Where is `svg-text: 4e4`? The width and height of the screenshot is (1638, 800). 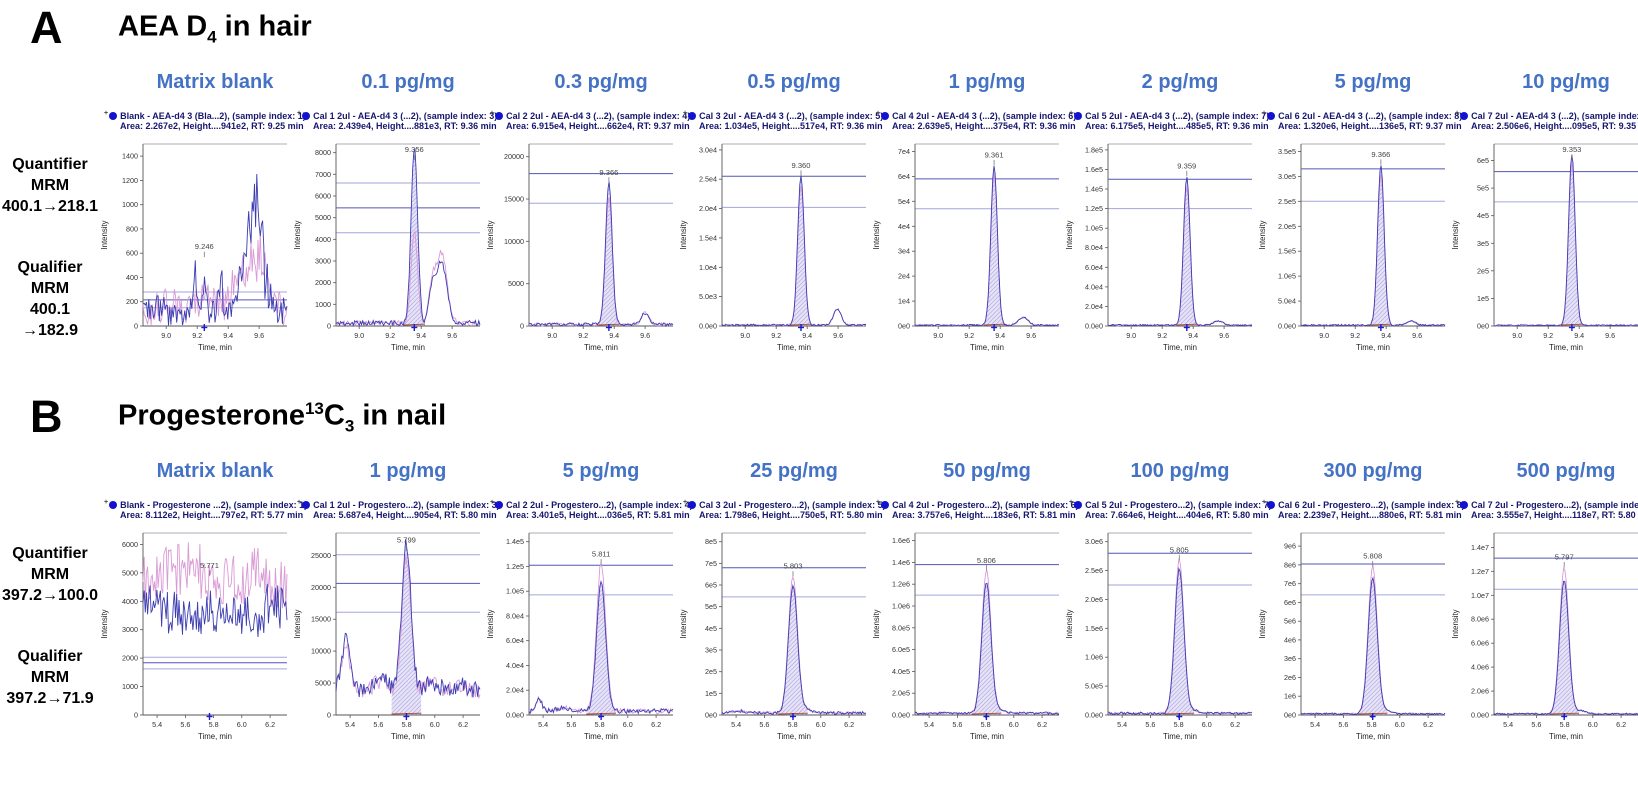
svg-text: 4e4 is located at coordinates (904, 226).